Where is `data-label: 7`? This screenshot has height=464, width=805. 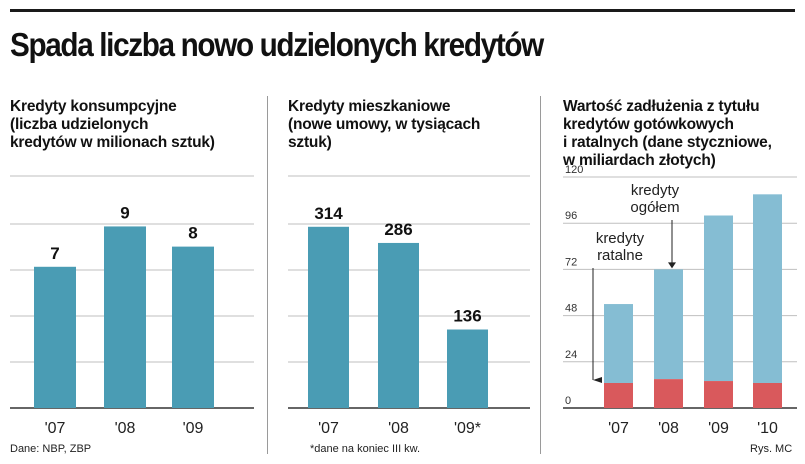 data-label: 7 is located at coordinates (54, 253).